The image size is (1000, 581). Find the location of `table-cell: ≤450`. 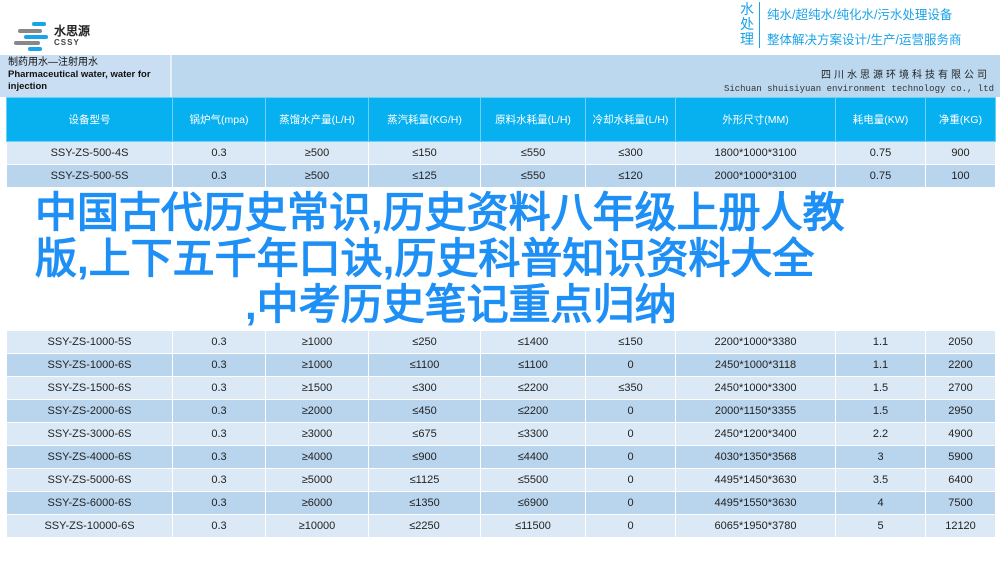

table-cell: ≤450 is located at coordinates (424, 411).